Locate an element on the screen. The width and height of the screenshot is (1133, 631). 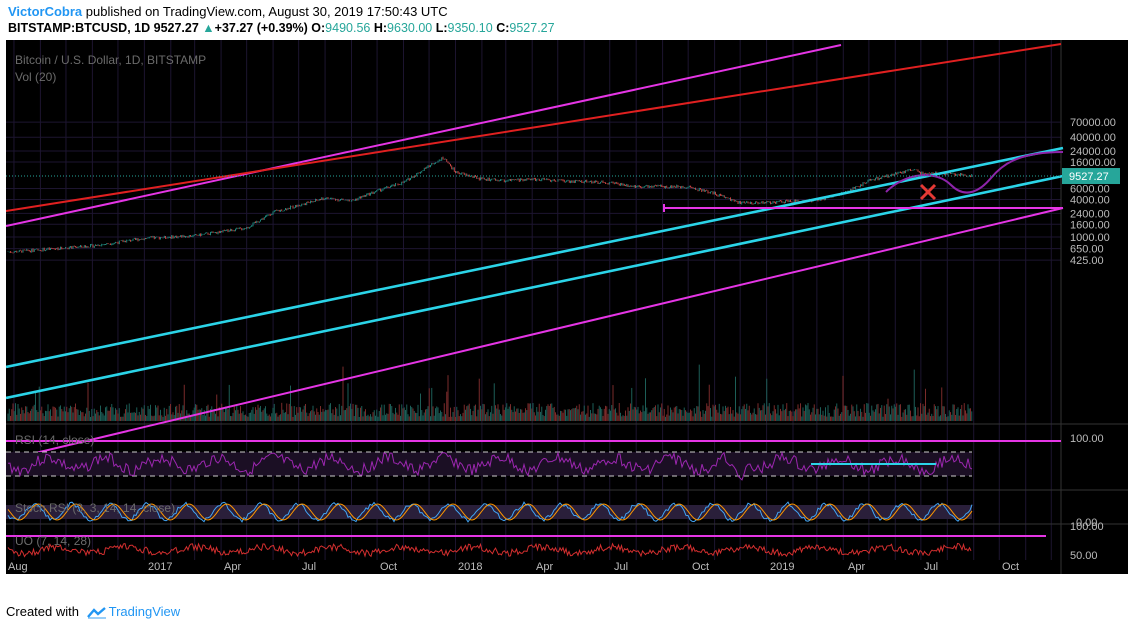
price-candles is located at coordinates (490, 205).